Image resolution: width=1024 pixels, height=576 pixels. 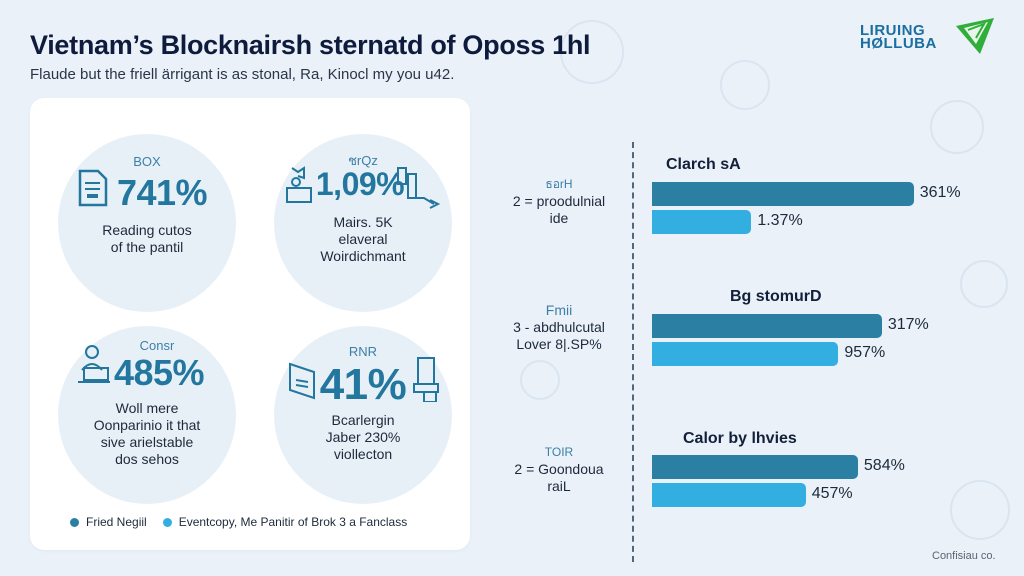 What do you see at coordinates (740, 438) in the screenshot?
I see `group-title: Calor by lhvies` at bounding box center [740, 438].